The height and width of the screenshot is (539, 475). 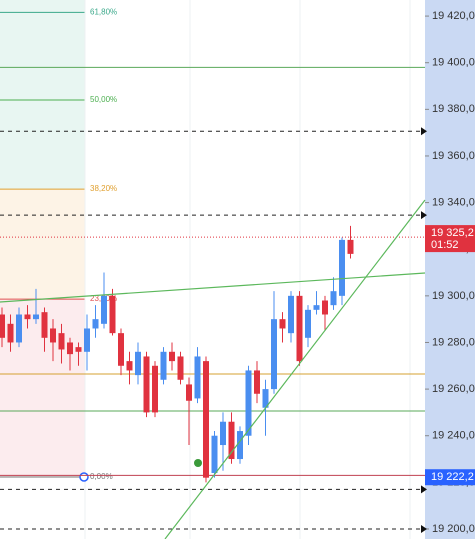 What do you see at coordinates (452, 233) in the screenshot?
I see `last-price-label: 19 325,2` at bounding box center [452, 233].